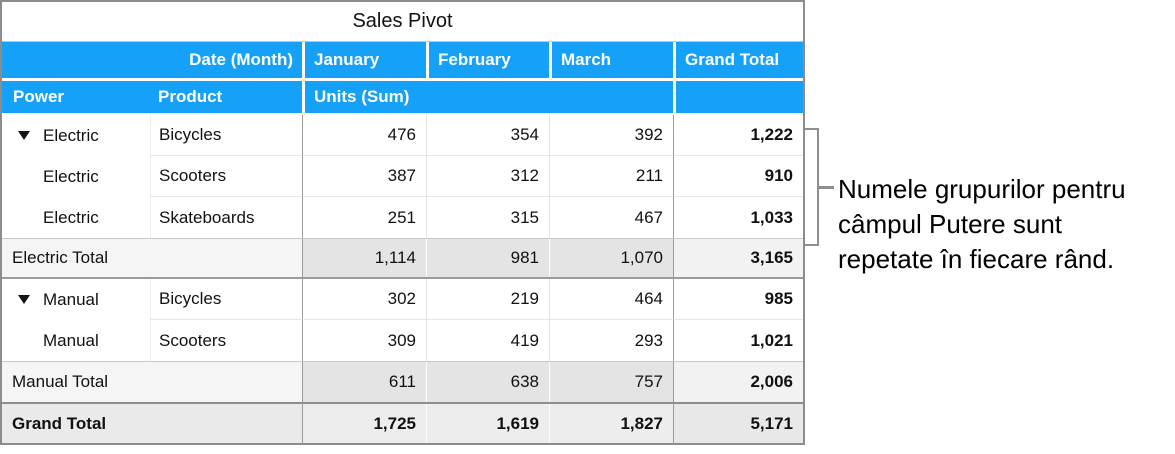  What do you see at coordinates (487, 382) in the screenshot?
I see `cell-february: 638` at bounding box center [487, 382].